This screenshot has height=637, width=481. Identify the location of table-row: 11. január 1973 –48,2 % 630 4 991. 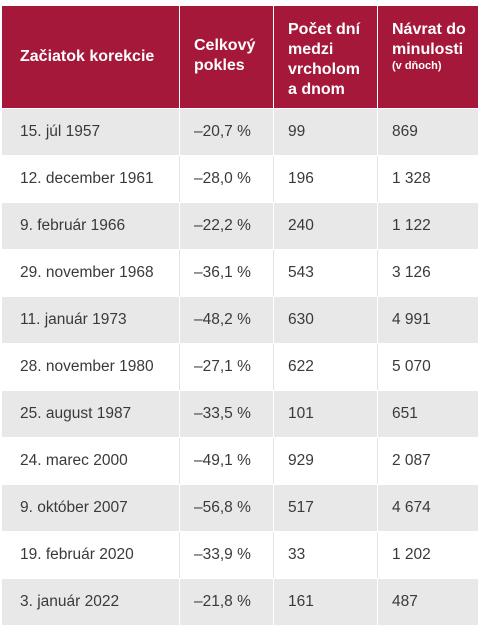
(240, 319).